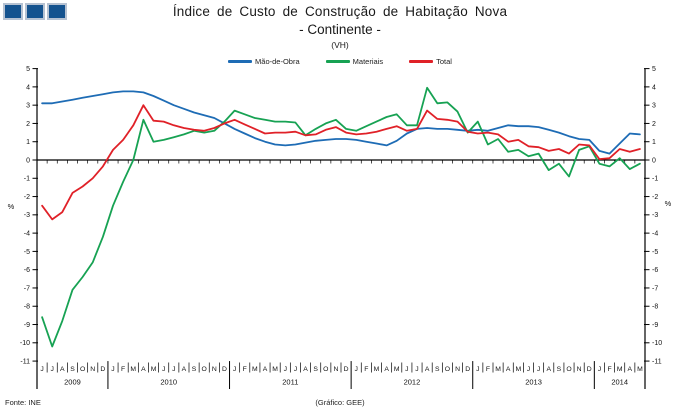 The image size is (680, 419). I want to click on zero-line, so click(341, 161).